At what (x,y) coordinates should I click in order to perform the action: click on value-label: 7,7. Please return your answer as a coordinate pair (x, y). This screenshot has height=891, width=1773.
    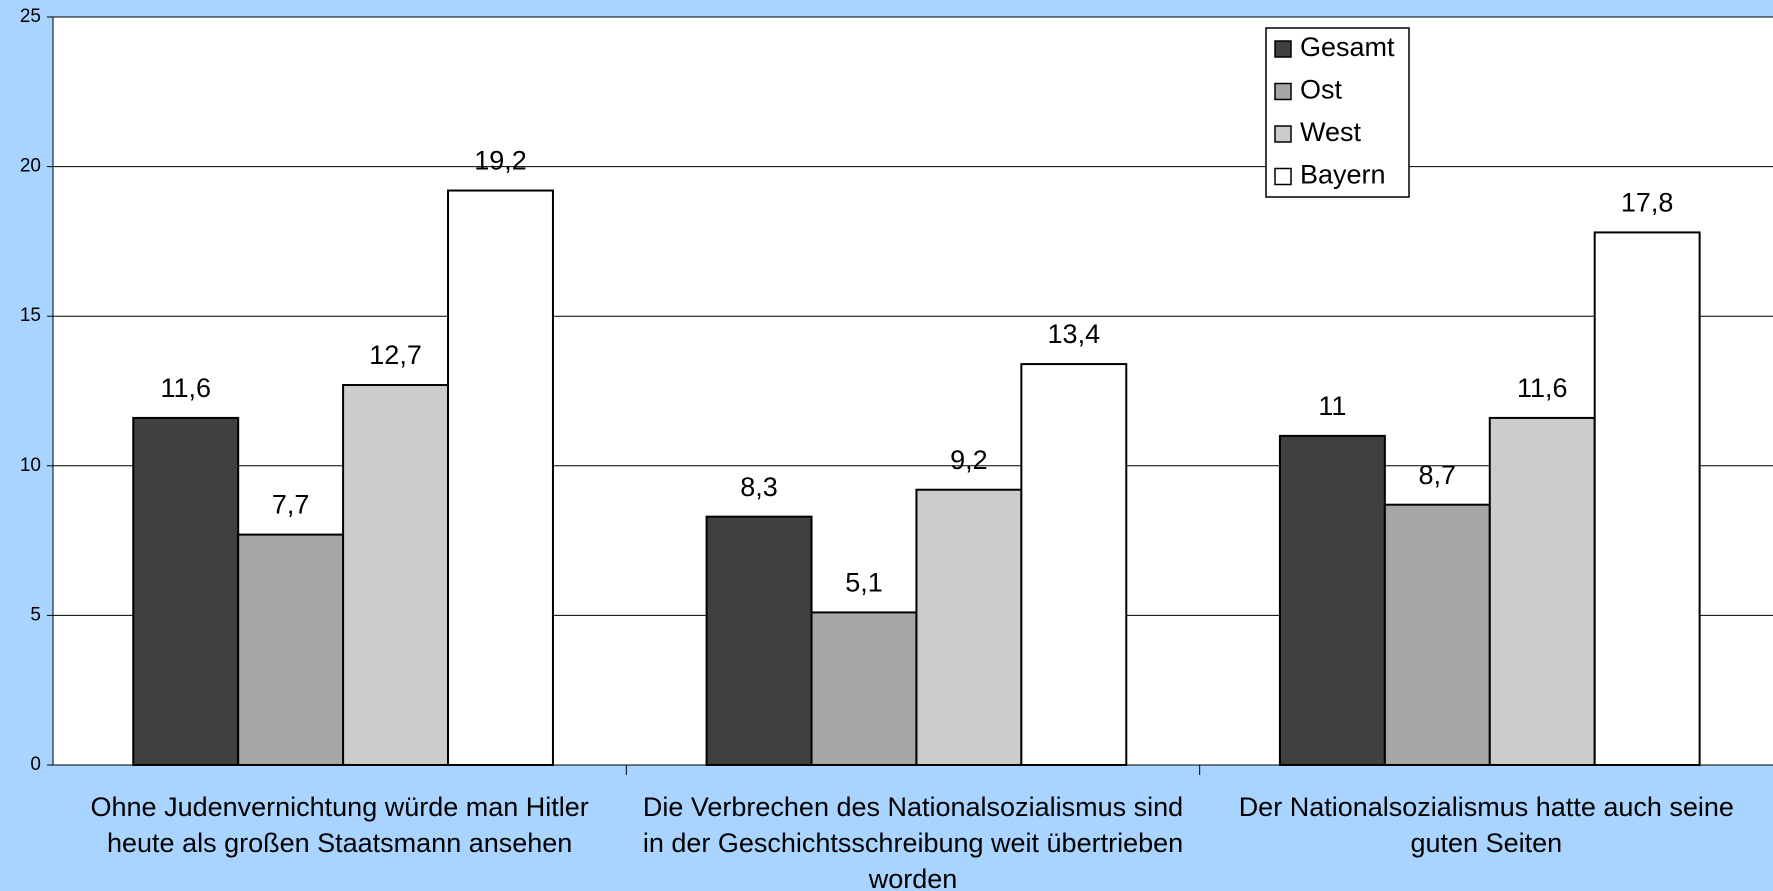
    Looking at the image, I should click on (291, 505).